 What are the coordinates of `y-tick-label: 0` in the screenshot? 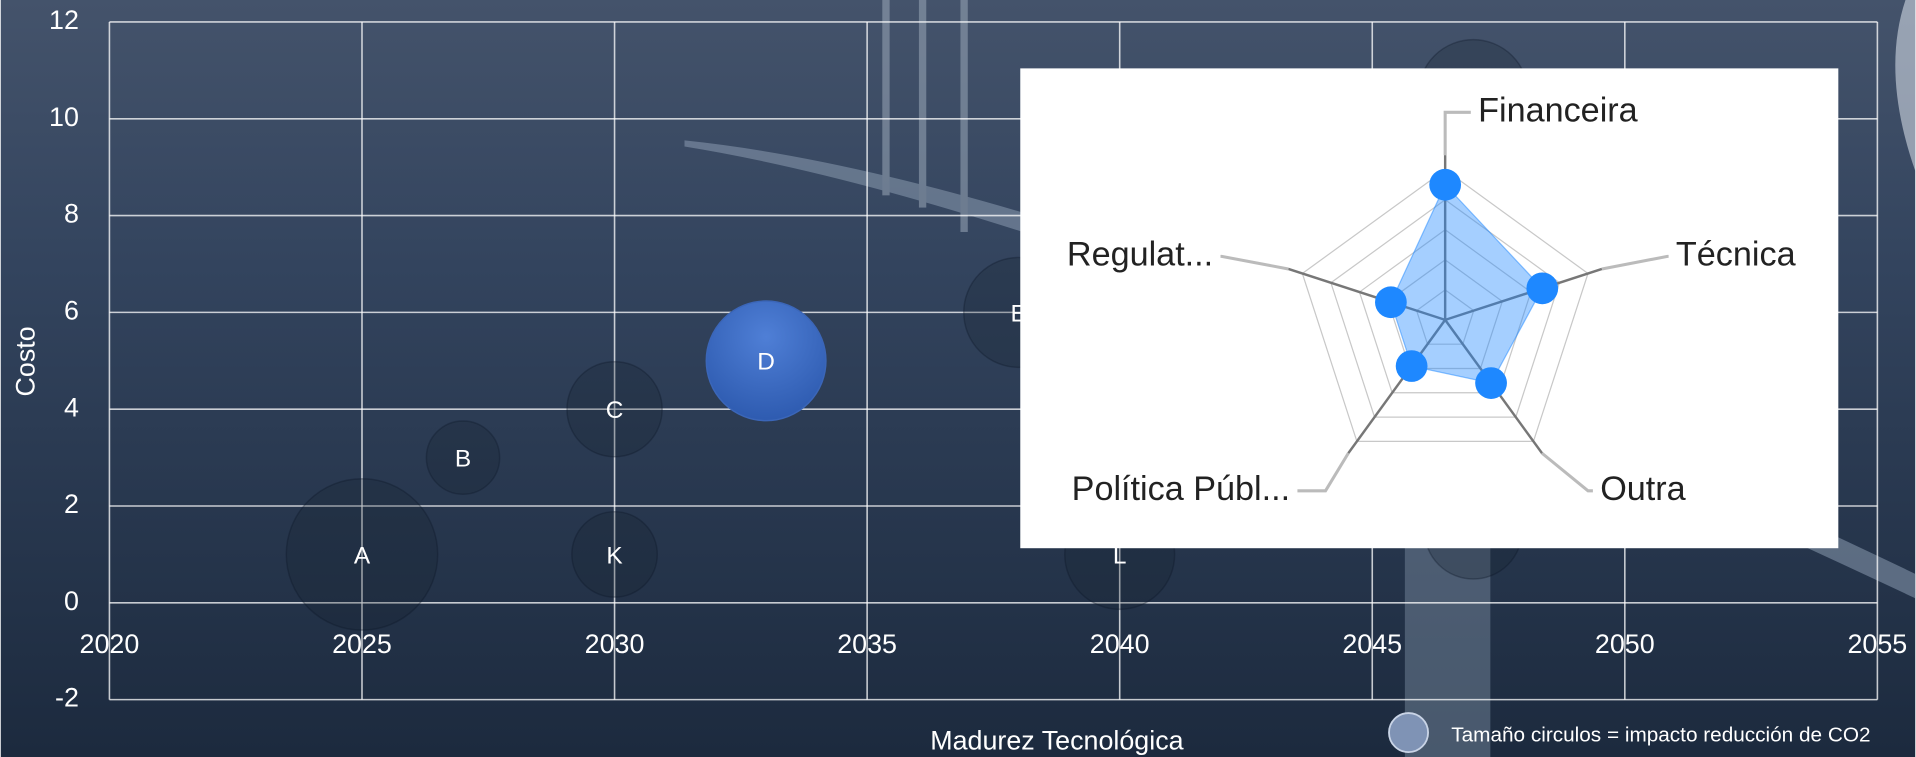 It's located at (71, 601).